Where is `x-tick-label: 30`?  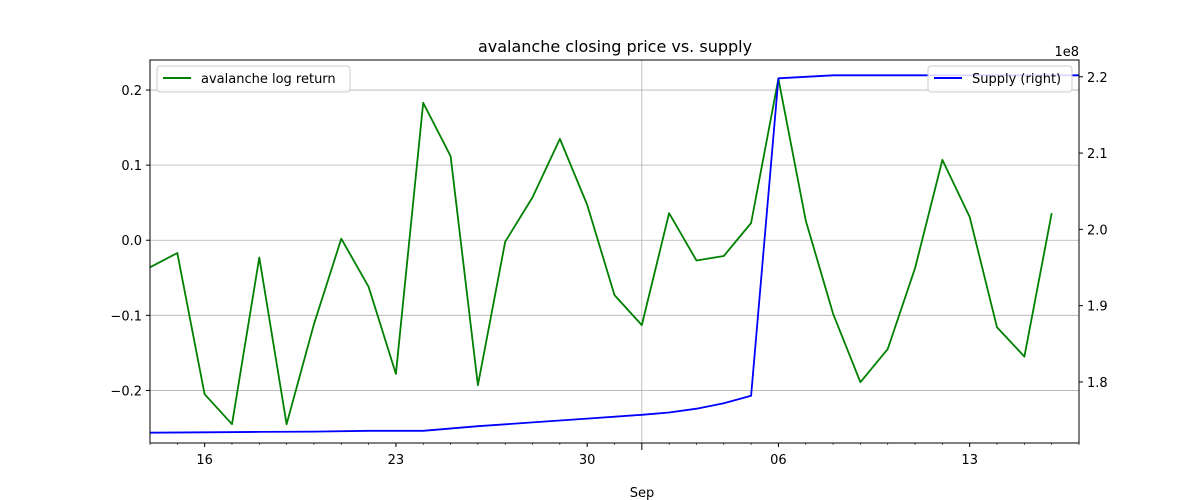
x-tick-label: 30 is located at coordinates (587, 460).